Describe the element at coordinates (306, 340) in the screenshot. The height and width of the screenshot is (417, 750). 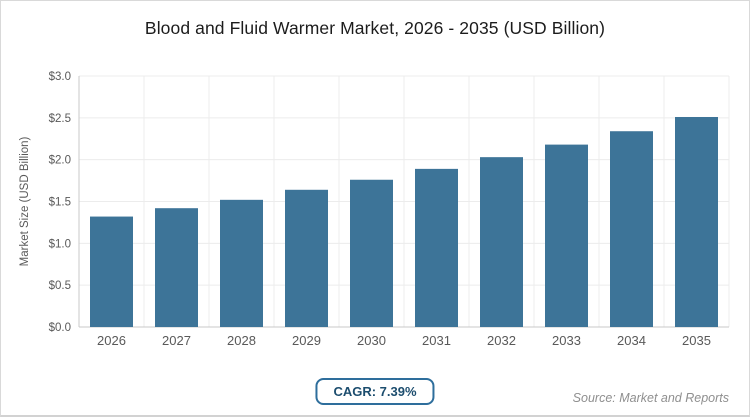
I see `x-tick-label: 2029` at that location.